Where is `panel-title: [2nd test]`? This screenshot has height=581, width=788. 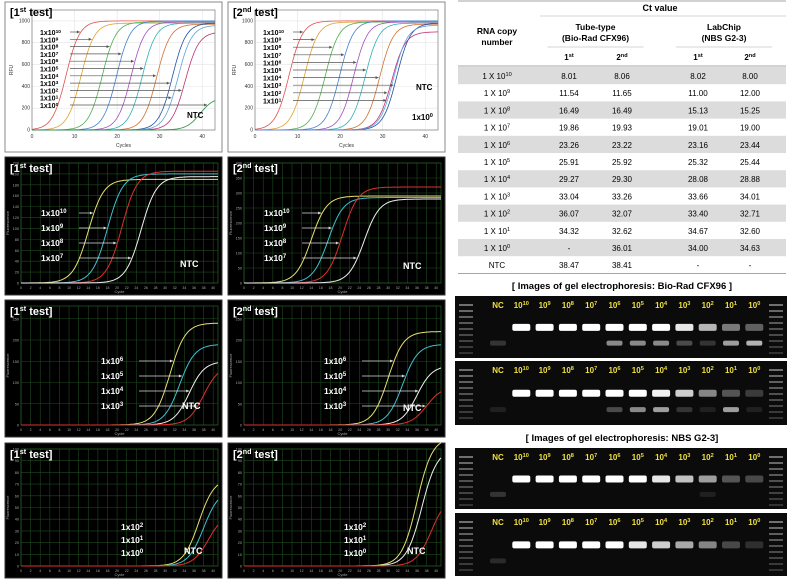 panel-title: [2nd test] is located at coordinates (255, 12).